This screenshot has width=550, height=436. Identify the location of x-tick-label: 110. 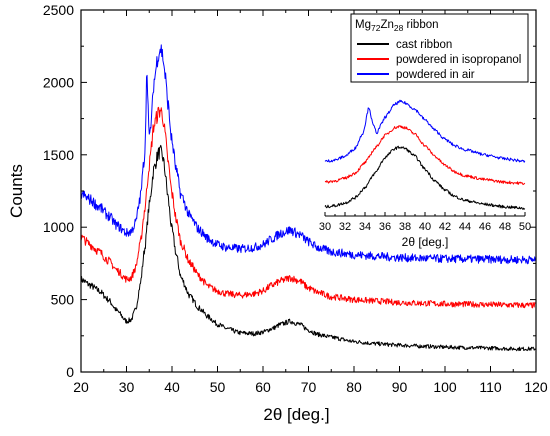
(490, 387).